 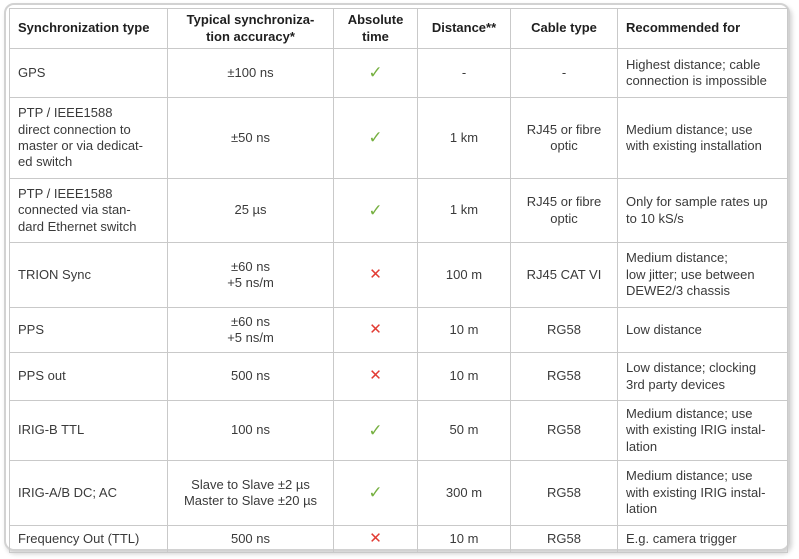 What do you see at coordinates (464, 73) in the screenshot?
I see `cell-distance: -` at bounding box center [464, 73].